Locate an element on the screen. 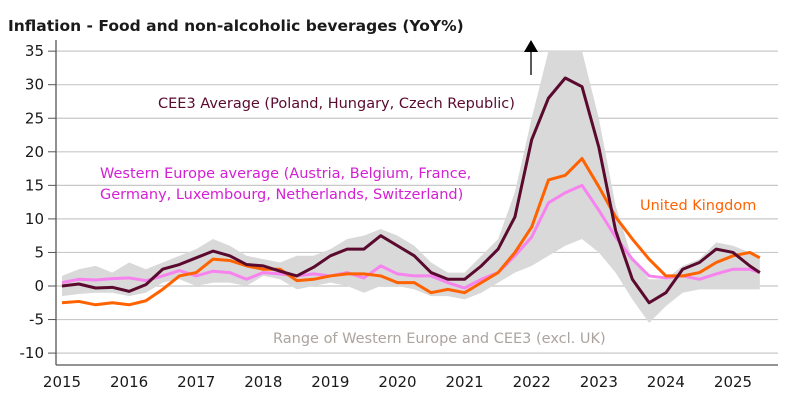 The image size is (800, 412). y-tick-label: 35 is located at coordinates (34, 51).